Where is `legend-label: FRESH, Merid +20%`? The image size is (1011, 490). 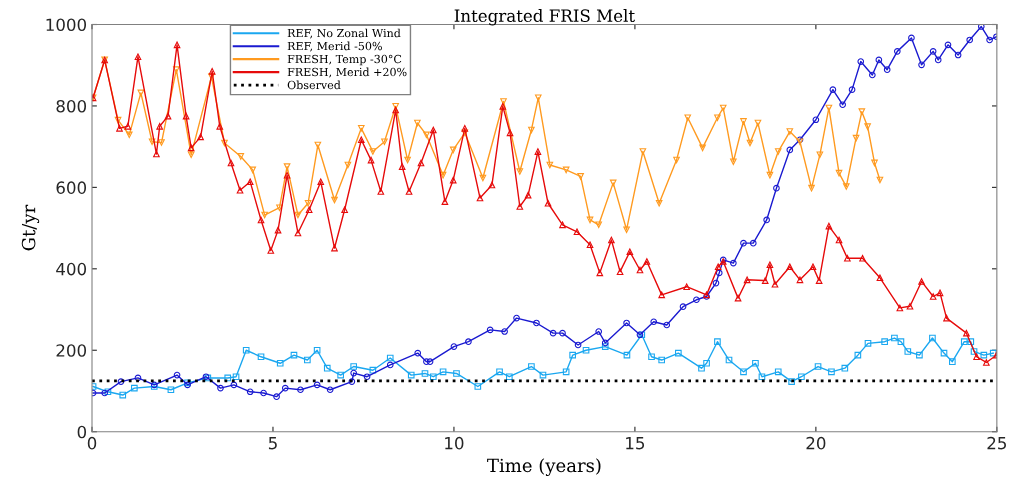
legend-label: FRESH, Merid +20% is located at coordinates (347, 72).